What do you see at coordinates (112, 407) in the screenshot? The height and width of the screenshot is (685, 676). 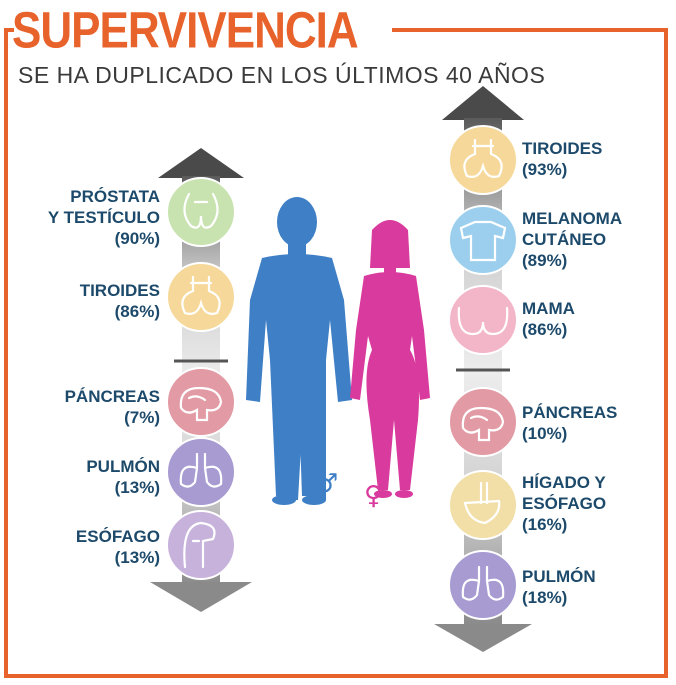 I see `men-label-pancreas: PÁNCREAS (7%)` at bounding box center [112, 407].